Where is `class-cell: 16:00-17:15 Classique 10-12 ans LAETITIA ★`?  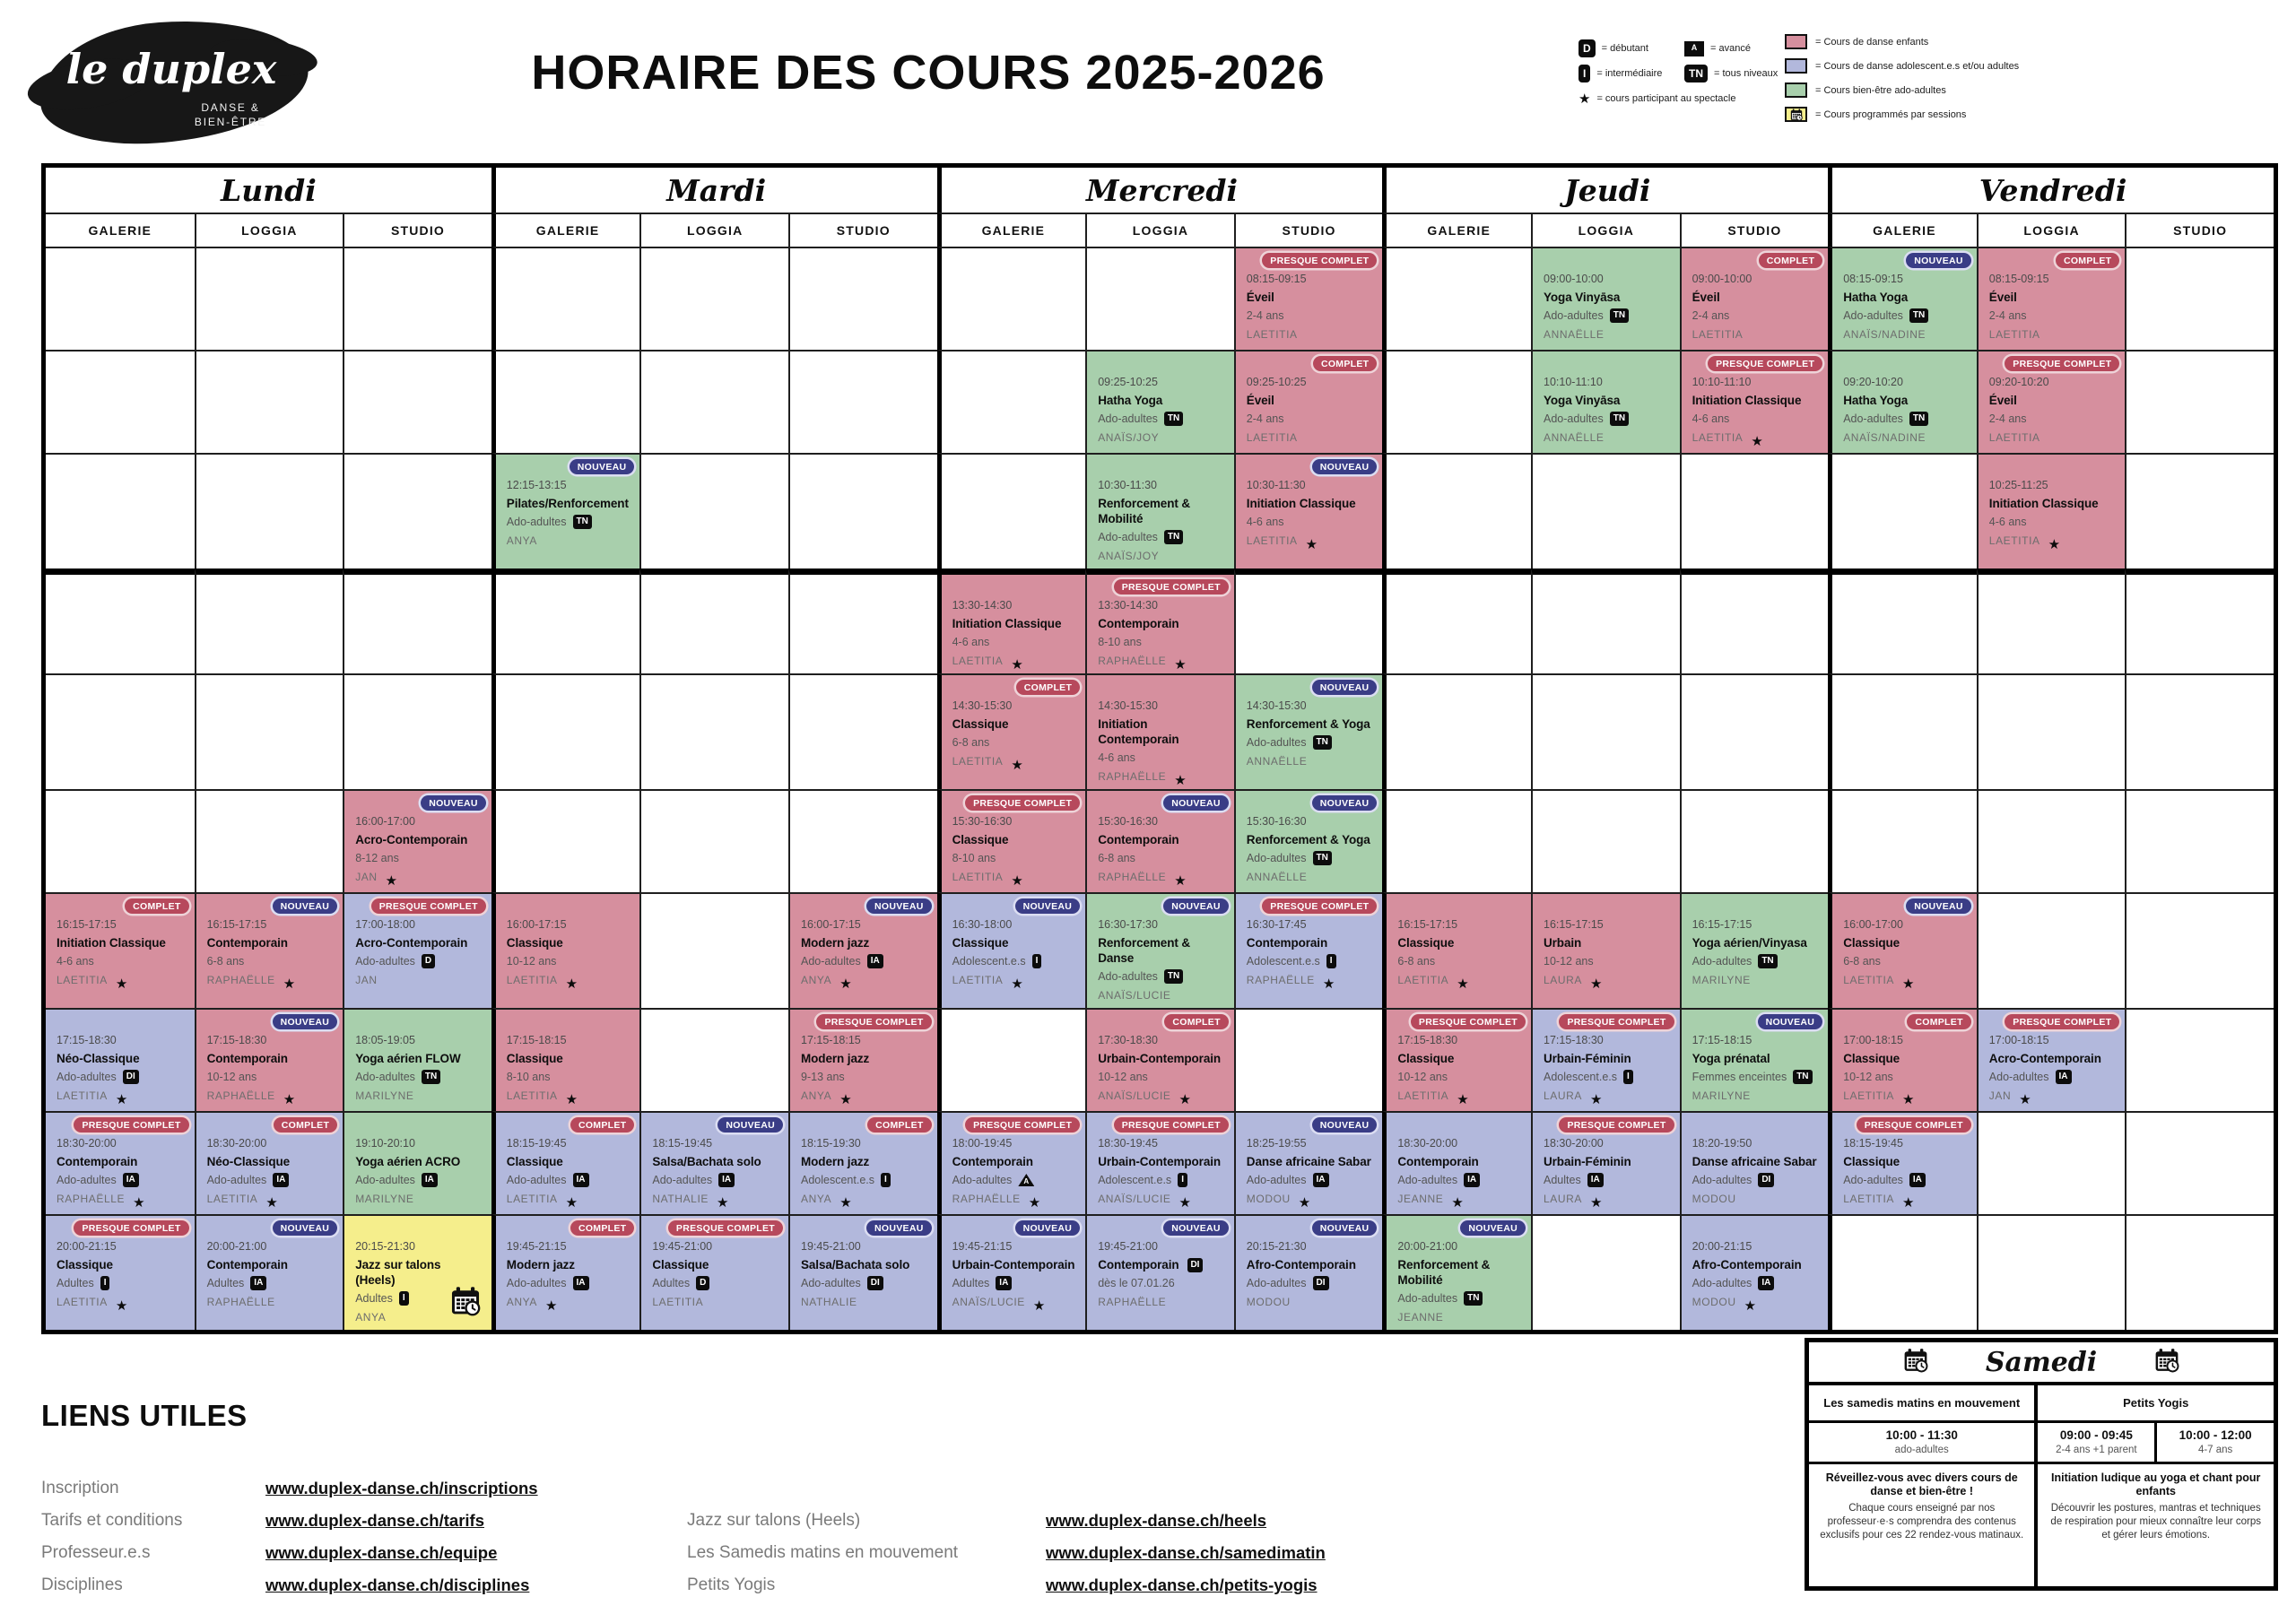
class-cell: 16:00-17:15 Classique 10-12 ans LAETITIA ★ is located at coordinates (565, 950).